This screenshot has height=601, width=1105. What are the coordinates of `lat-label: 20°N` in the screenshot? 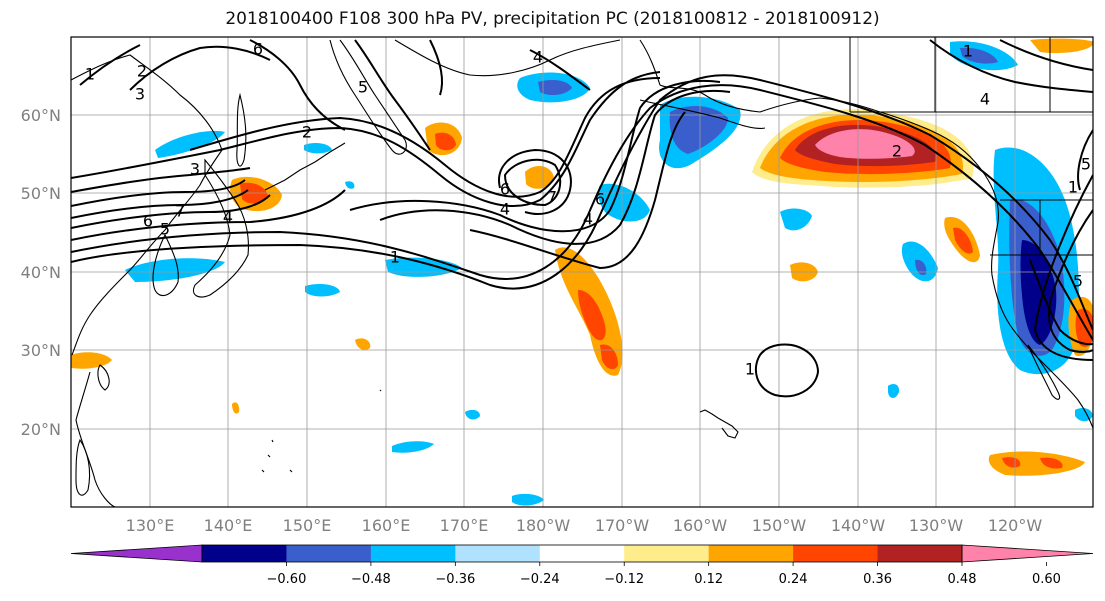 It's located at (41, 429).